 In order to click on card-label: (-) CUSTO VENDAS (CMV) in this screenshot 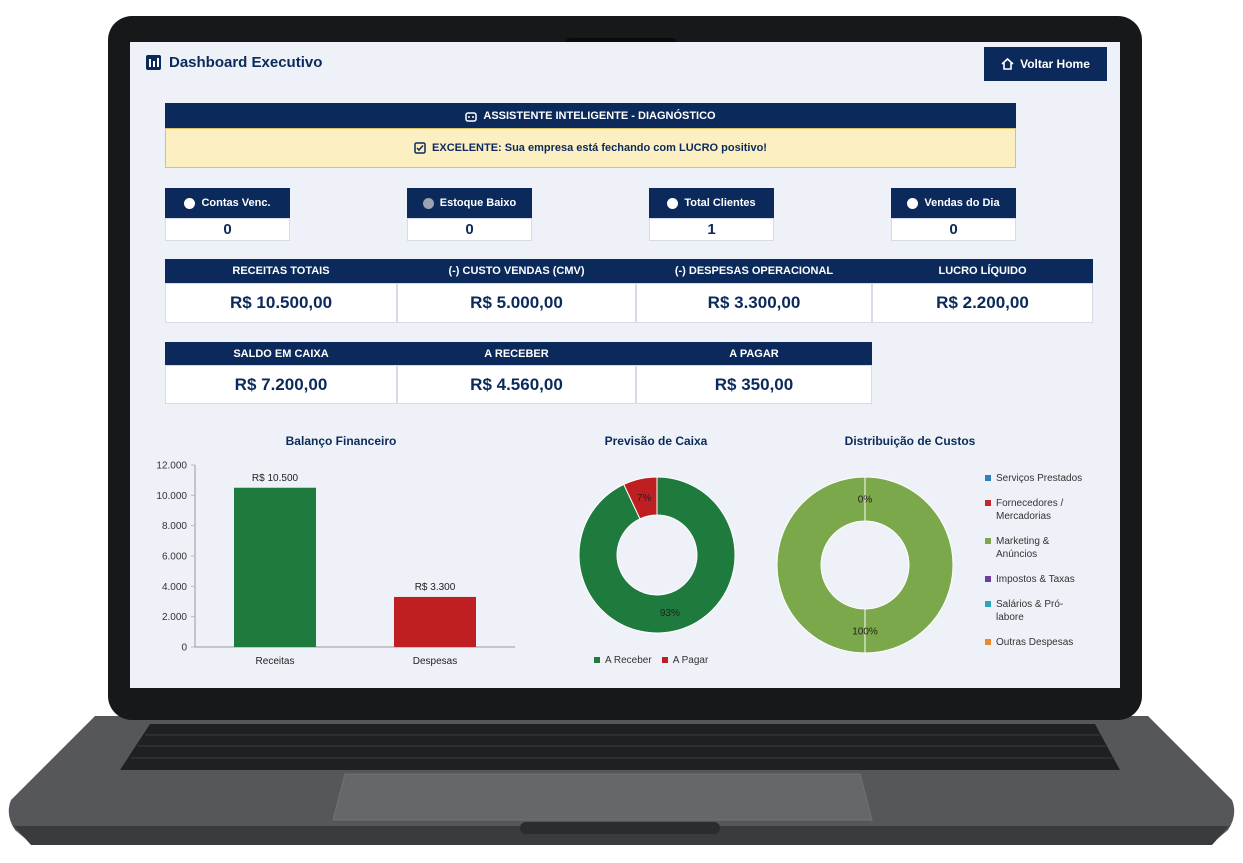, I will do `click(516, 271)`.